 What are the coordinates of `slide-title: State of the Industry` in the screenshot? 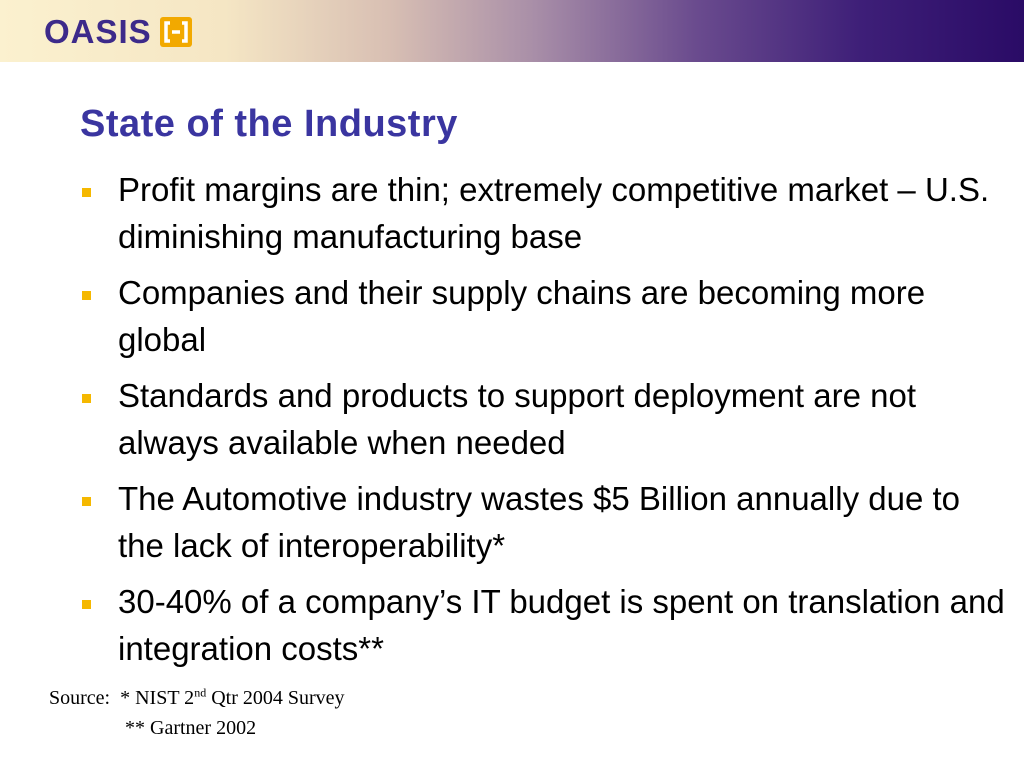 It's located at (269, 124).